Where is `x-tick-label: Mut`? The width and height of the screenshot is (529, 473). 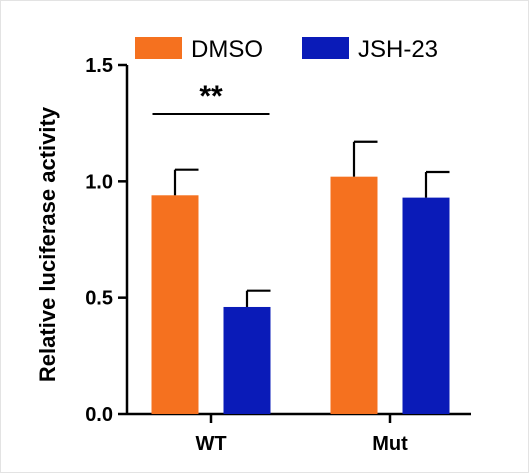
x-tick-label: Mut is located at coordinates (390, 444).